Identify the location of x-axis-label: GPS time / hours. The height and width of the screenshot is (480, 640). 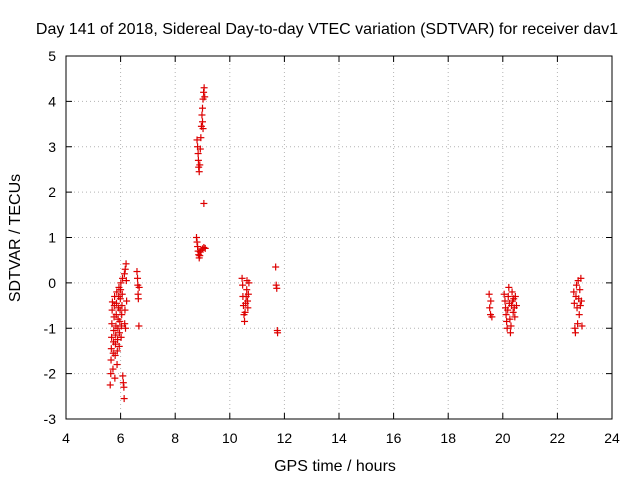
(335, 466).